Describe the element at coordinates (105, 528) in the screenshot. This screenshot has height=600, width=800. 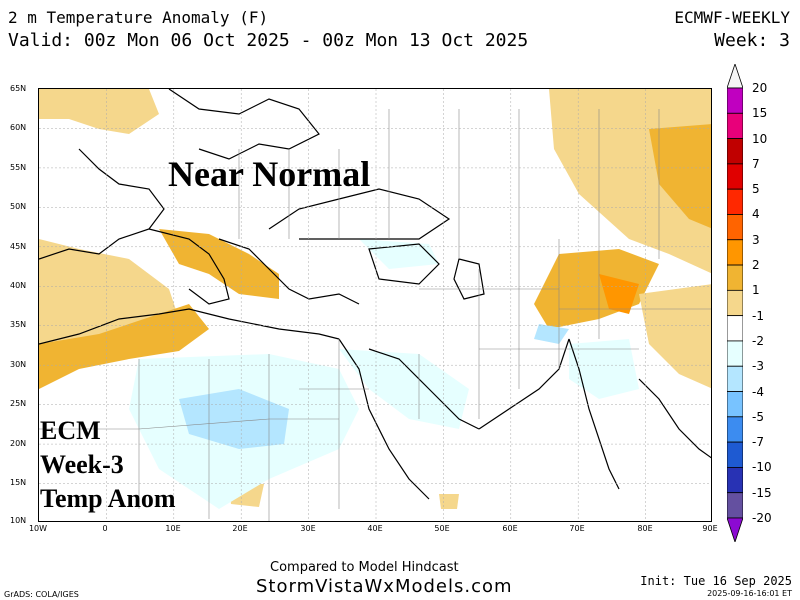
I see `lon-label-0: 0` at that location.